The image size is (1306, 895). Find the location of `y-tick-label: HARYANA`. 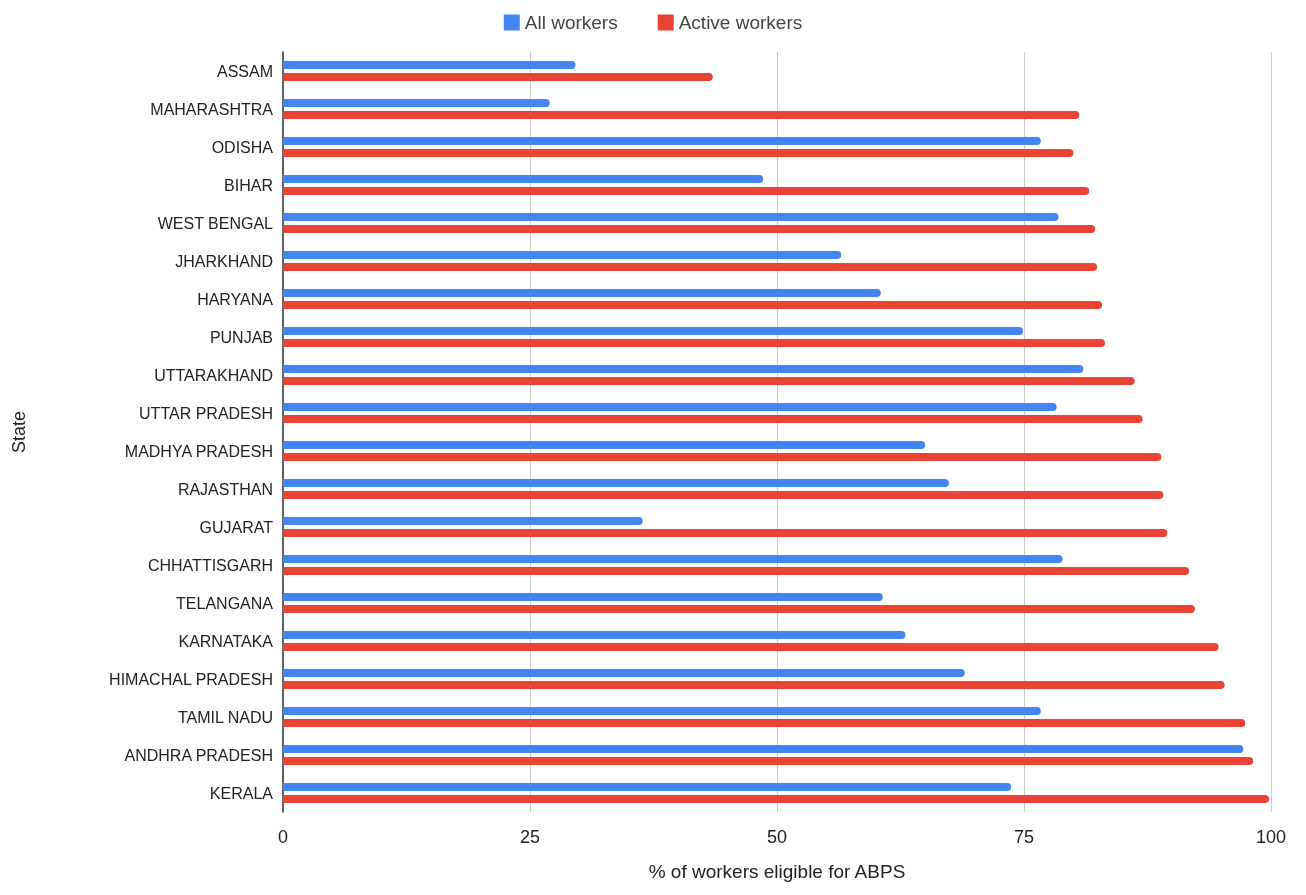

y-tick-label: HARYANA is located at coordinates (235, 299).